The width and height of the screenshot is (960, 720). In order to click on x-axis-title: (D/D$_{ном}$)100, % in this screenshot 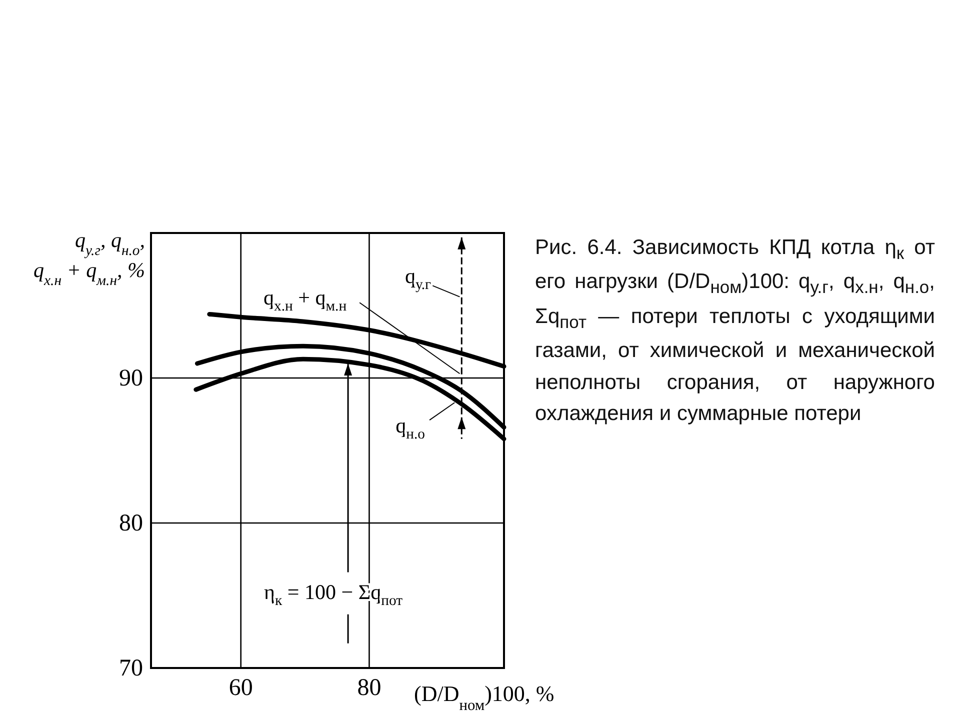, I will do `click(484, 697)`.